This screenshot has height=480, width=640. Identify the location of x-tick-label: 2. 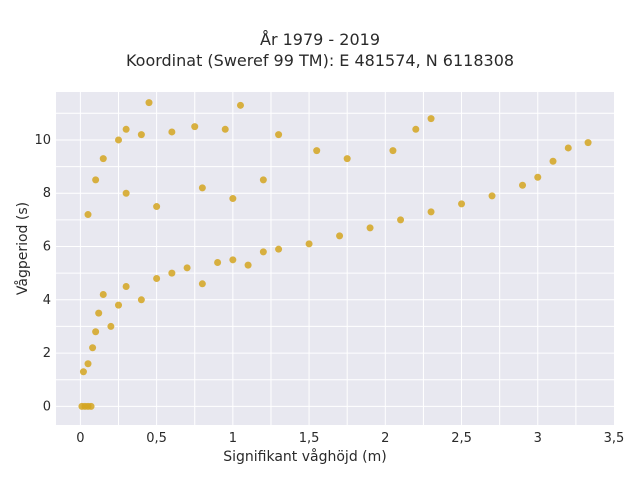
(385, 438).